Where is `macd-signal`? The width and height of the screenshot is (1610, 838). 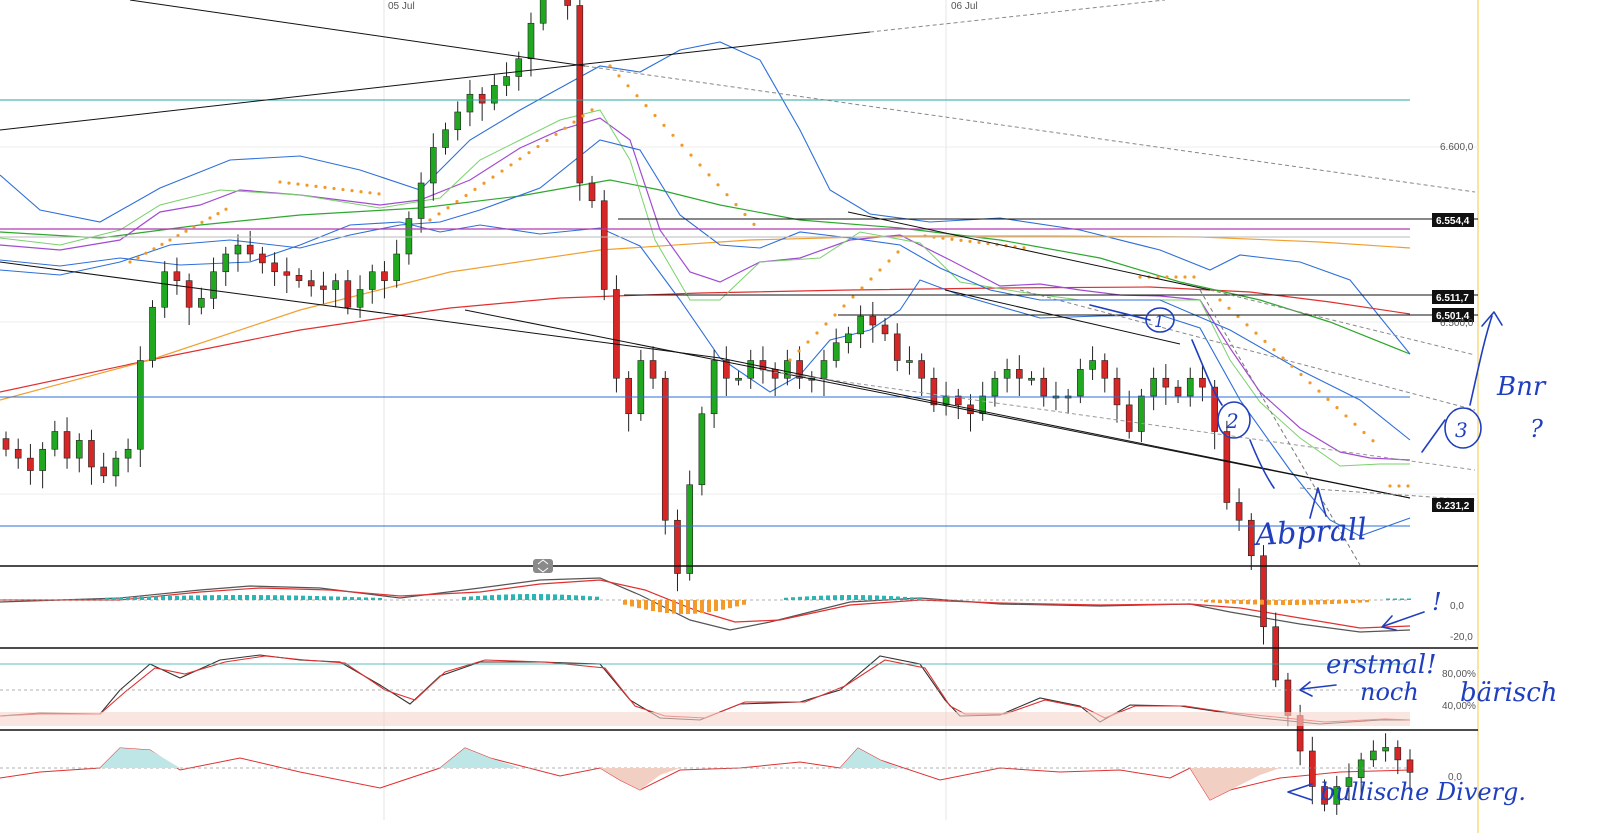
macd-signal is located at coordinates (705, 604).